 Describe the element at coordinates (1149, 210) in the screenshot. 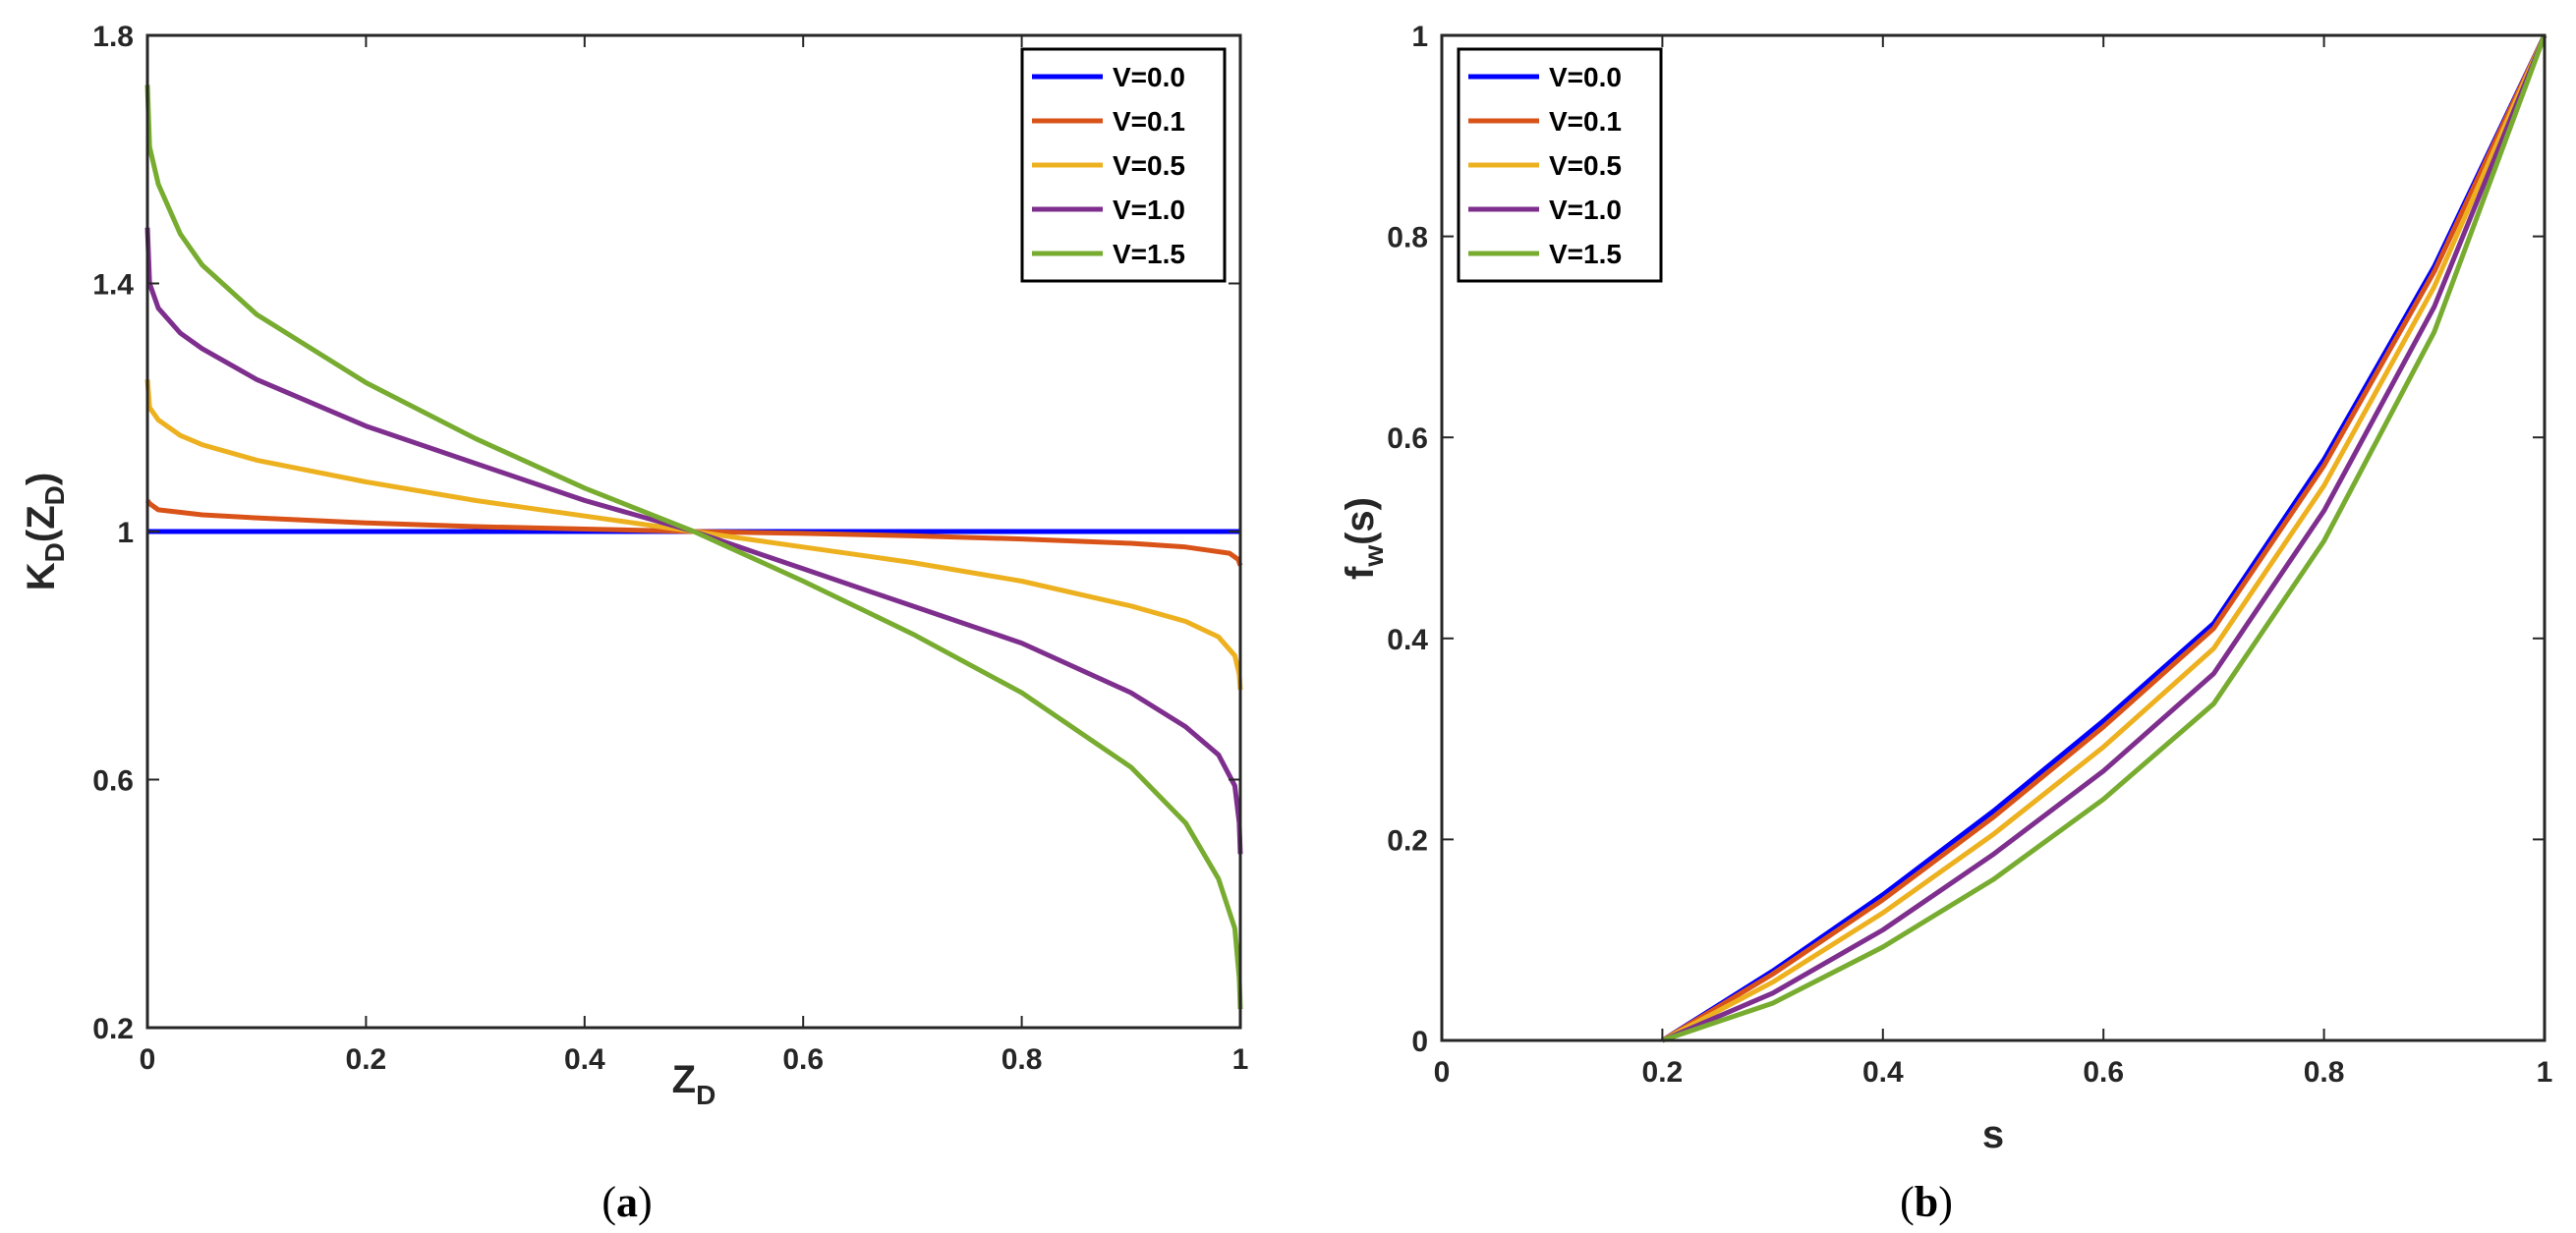

I see `panel-a-legend-label: V=1.0` at that location.